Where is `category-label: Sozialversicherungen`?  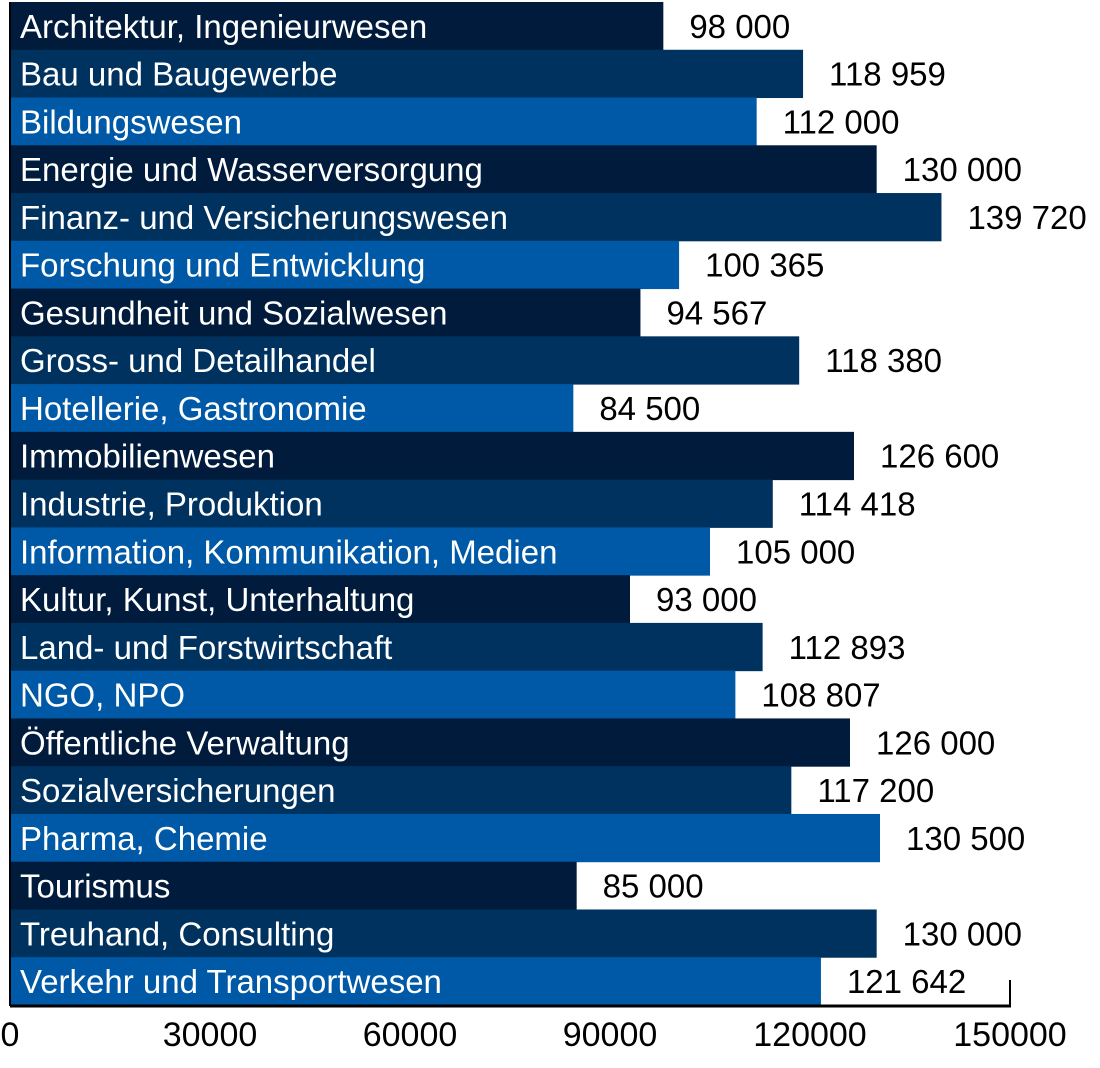
category-label: Sozialversicherungen is located at coordinates (178, 790).